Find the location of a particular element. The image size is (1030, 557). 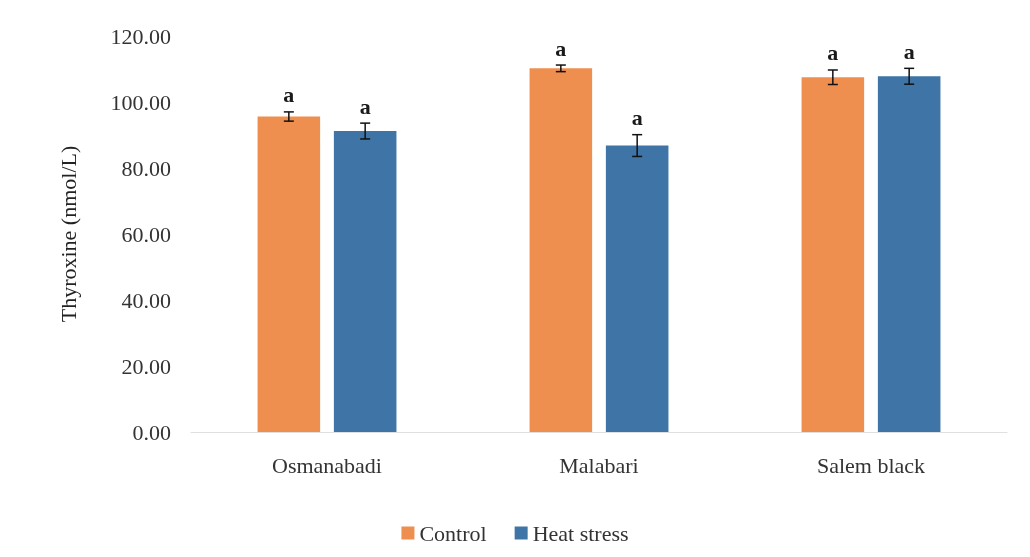

y-tick-label: 80.00 is located at coordinates (146, 168).